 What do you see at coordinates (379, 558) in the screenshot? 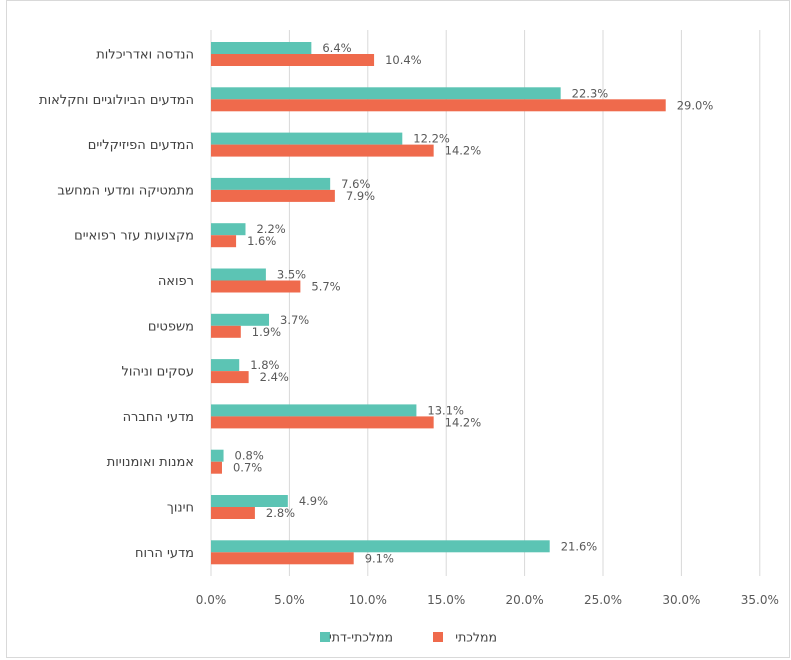
I see `data-label: 9.1%` at bounding box center [379, 558].